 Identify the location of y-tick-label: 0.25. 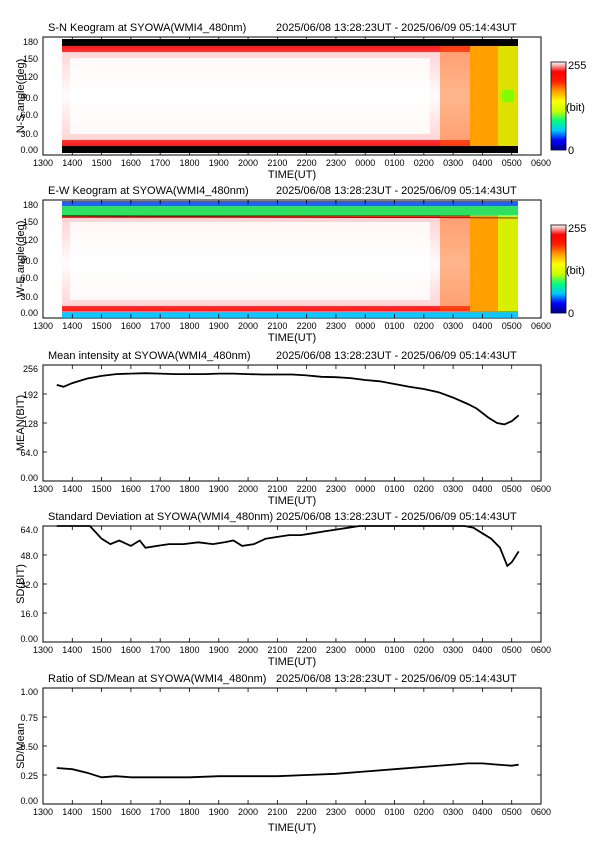
(29, 776).